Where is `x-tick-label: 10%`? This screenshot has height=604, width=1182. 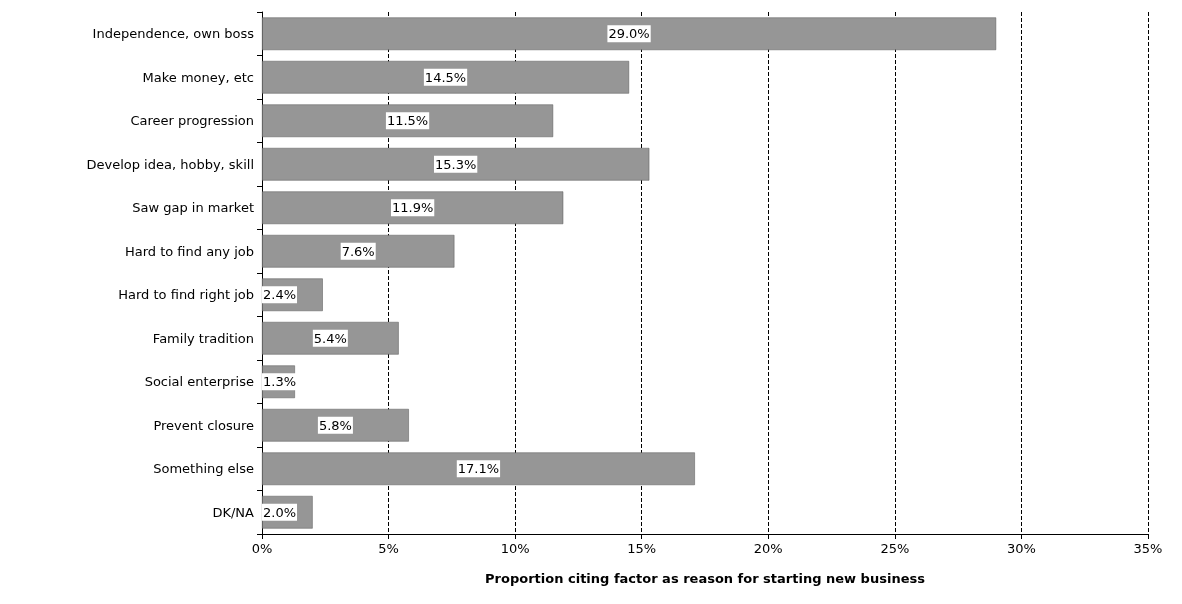 x-tick-label: 10% is located at coordinates (515, 548).